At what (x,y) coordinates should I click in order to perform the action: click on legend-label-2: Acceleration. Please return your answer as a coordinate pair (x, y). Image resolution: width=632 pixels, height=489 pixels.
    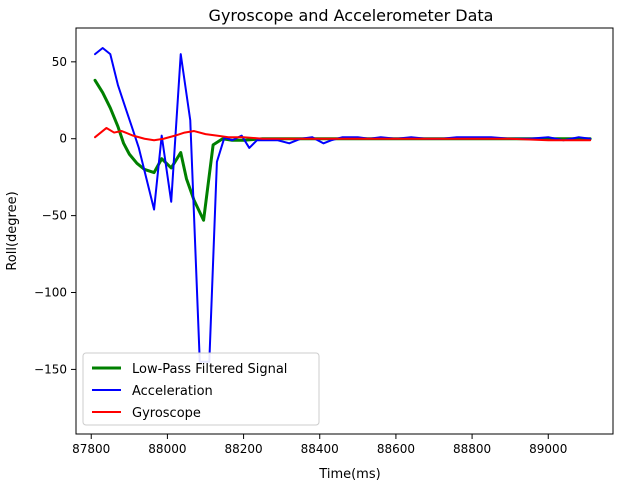
    Looking at the image, I should click on (172, 391).